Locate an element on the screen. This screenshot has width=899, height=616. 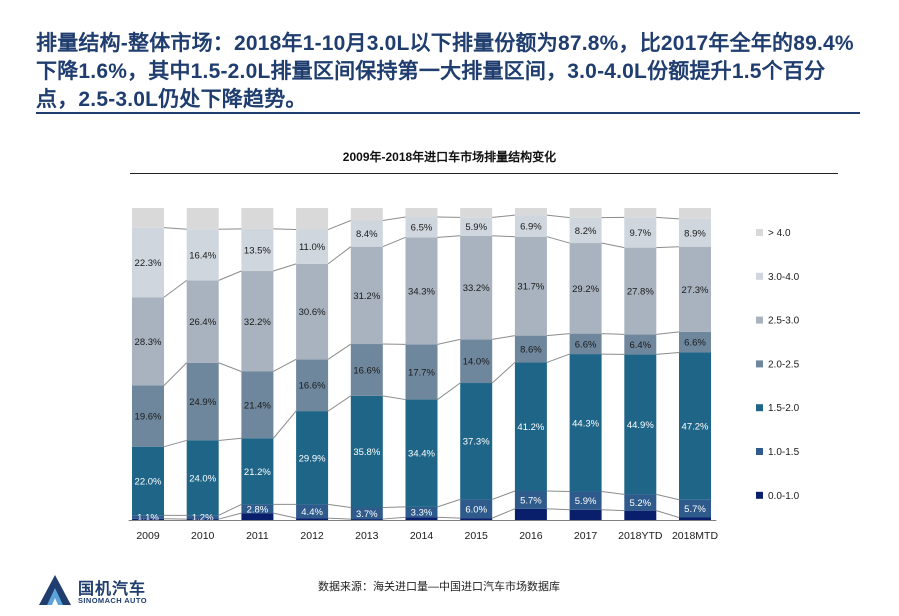
data-label: 1.1% is located at coordinates (148, 518).